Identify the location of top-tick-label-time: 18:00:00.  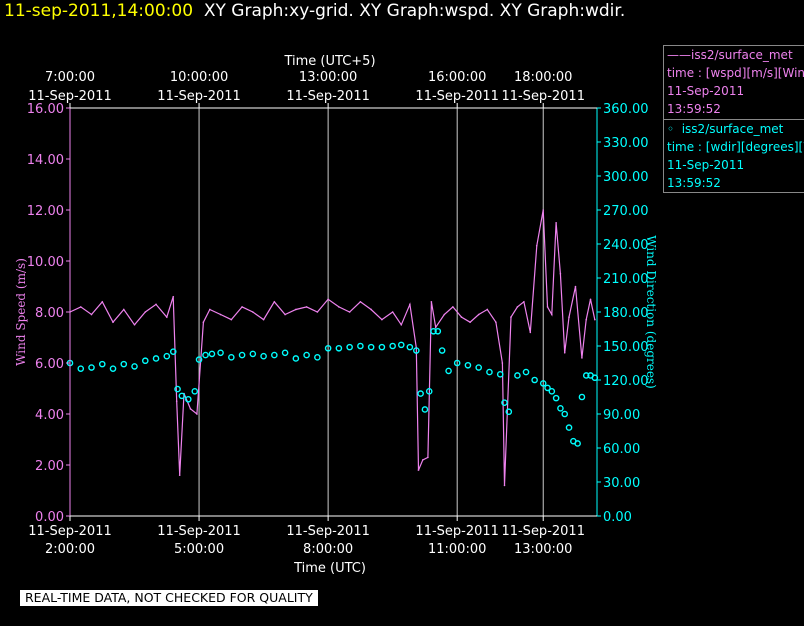
(543, 77).